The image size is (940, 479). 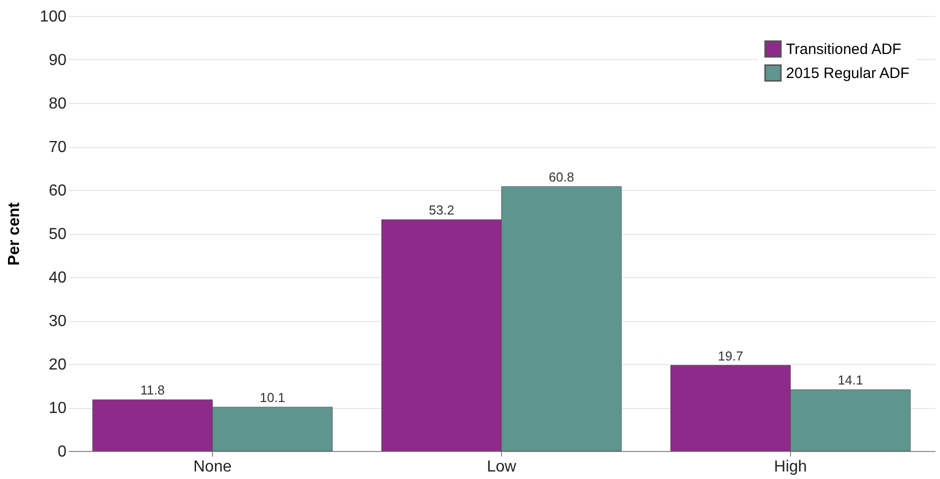 What do you see at coordinates (57, 234) in the screenshot?
I see `y-tick-label: 50` at bounding box center [57, 234].